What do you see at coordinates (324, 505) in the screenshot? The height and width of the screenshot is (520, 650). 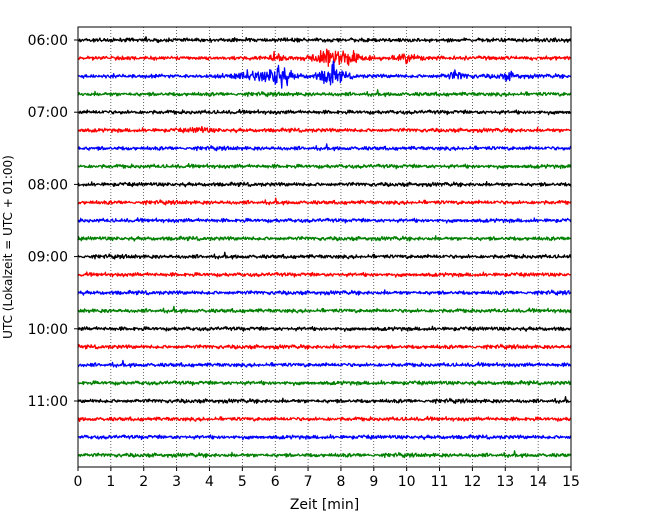 I see `x-axis-label: Zeit [min]` at bounding box center [324, 505].